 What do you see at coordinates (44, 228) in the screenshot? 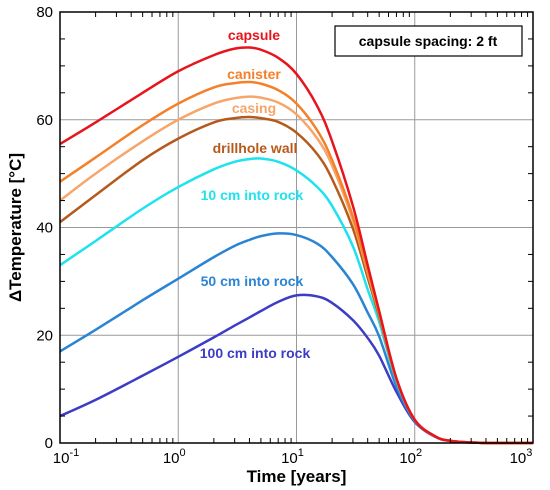
I see `y-tick-label: 40` at bounding box center [44, 228].